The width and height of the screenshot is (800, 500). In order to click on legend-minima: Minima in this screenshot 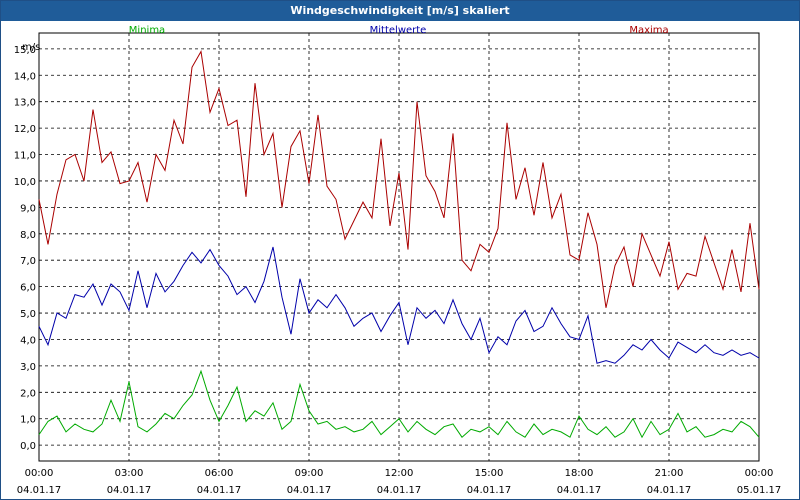, I will do `click(147, 30)`.